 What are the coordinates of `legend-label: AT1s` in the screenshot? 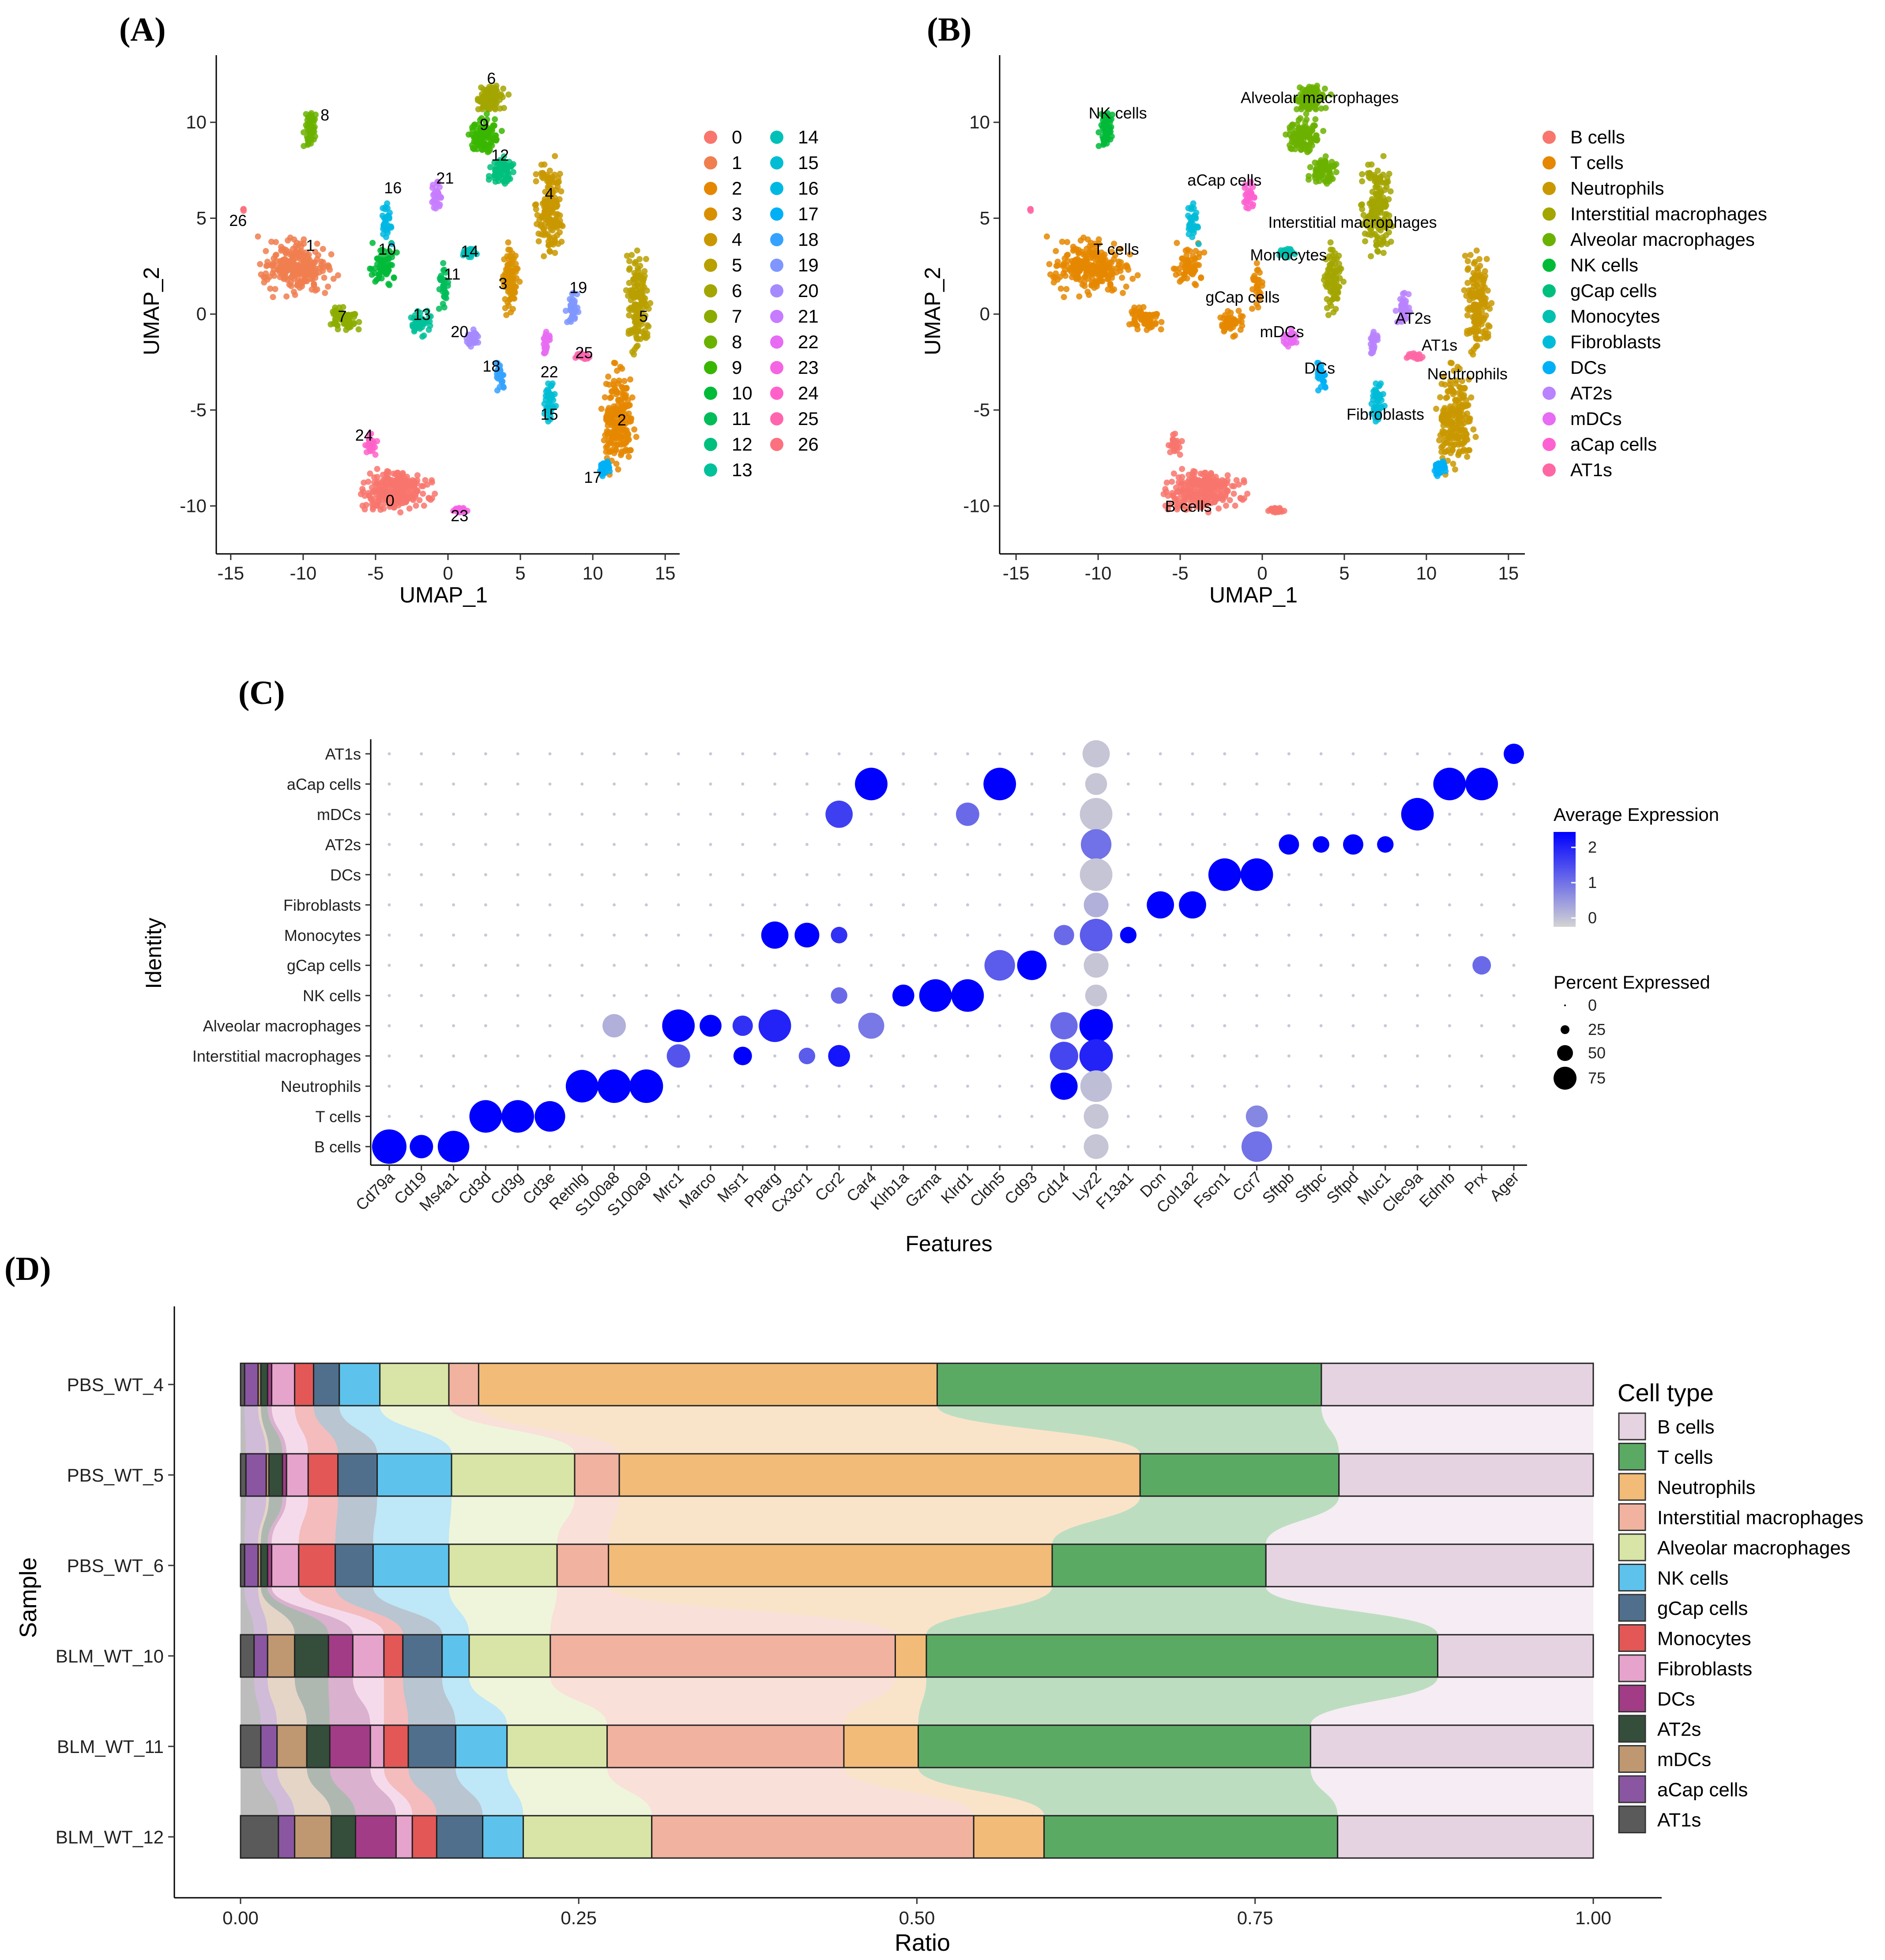 It's located at (1591, 469).